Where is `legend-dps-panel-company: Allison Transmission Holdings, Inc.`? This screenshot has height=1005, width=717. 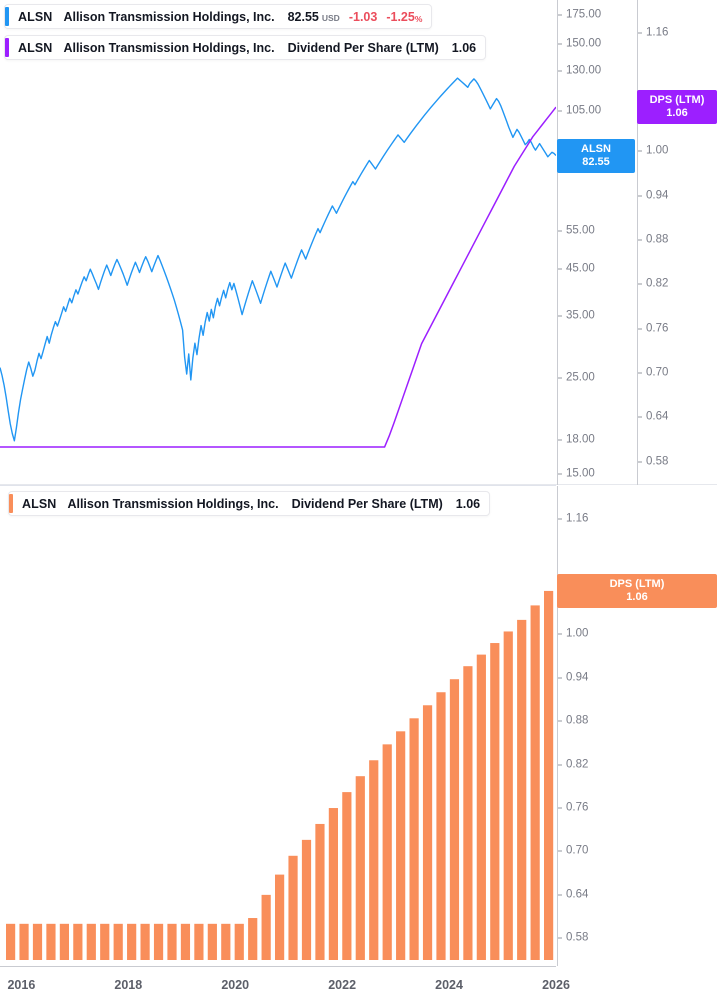
legend-dps-panel-company: Allison Transmission Holdings, Inc. is located at coordinates (173, 503).